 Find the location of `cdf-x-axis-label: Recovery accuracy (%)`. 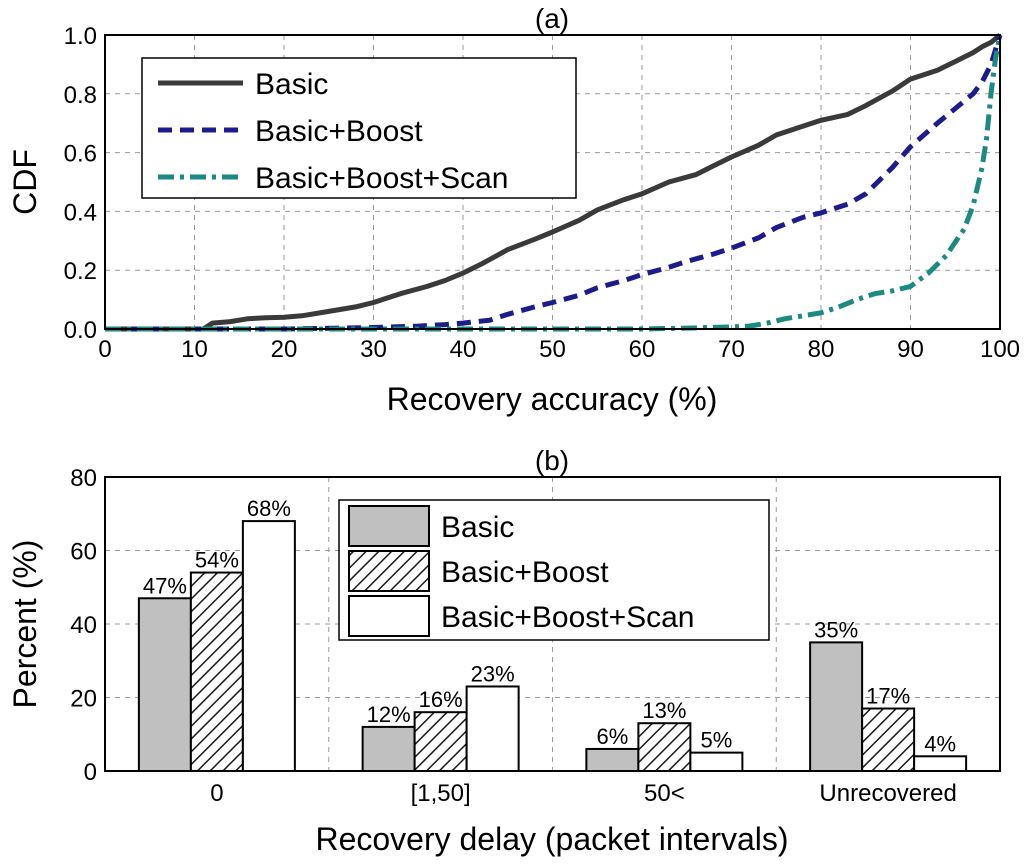

cdf-x-axis-label: Recovery accuracy (%) is located at coordinates (552, 399).